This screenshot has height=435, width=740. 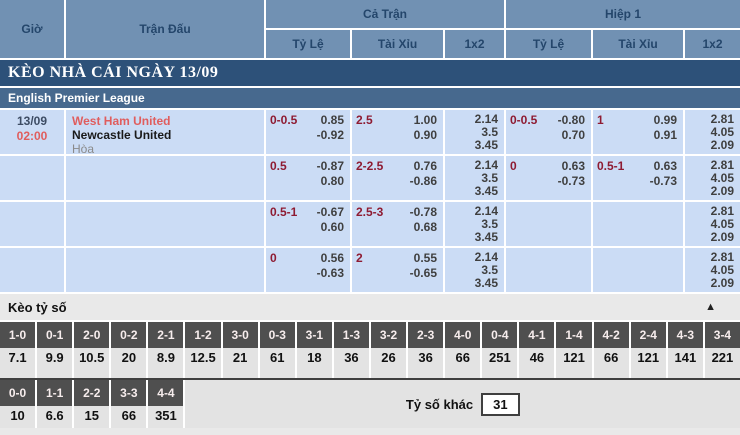 What do you see at coordinates (463, 350) in the screenshot?
I see `score-odds-cell: 4-0 66` at bounding box center [463, 350].